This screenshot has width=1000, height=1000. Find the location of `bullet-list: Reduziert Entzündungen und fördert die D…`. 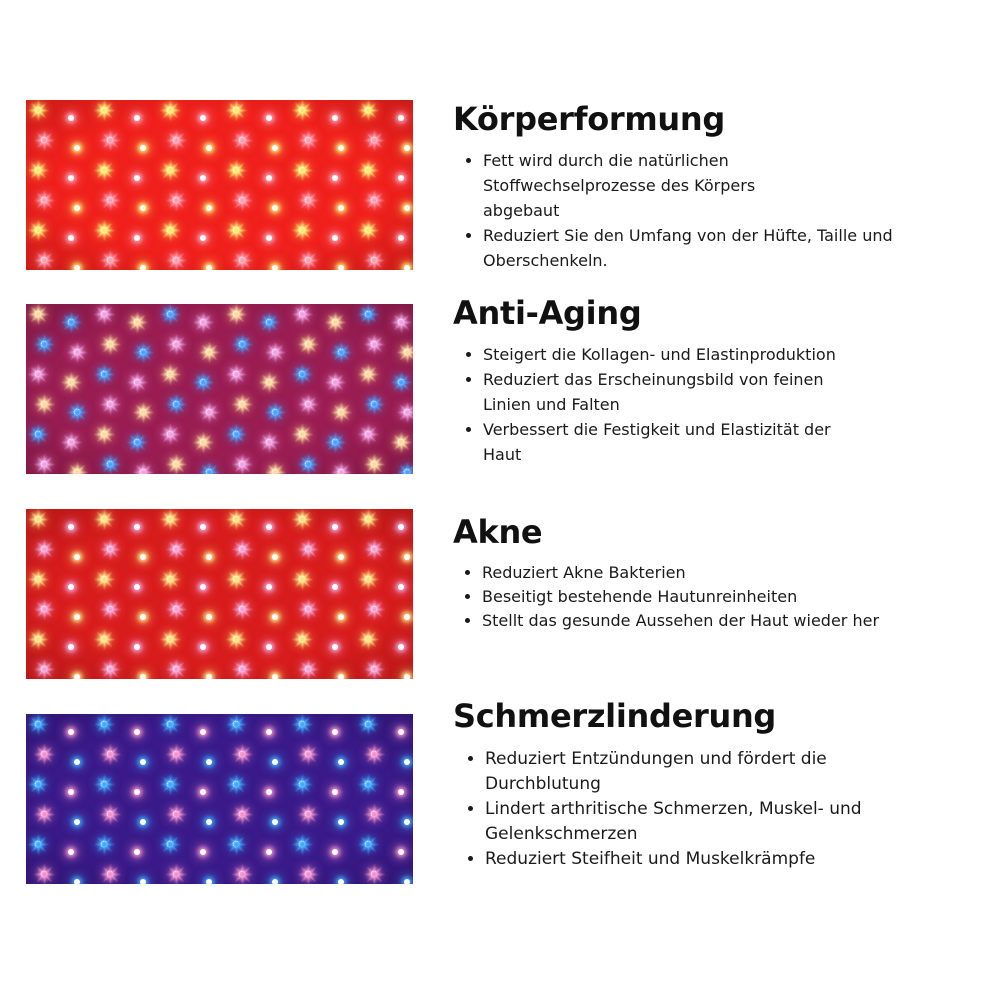

bullet-list: Reduziert Entzündungen und fördert die D… is located at coordinates (713, 809).